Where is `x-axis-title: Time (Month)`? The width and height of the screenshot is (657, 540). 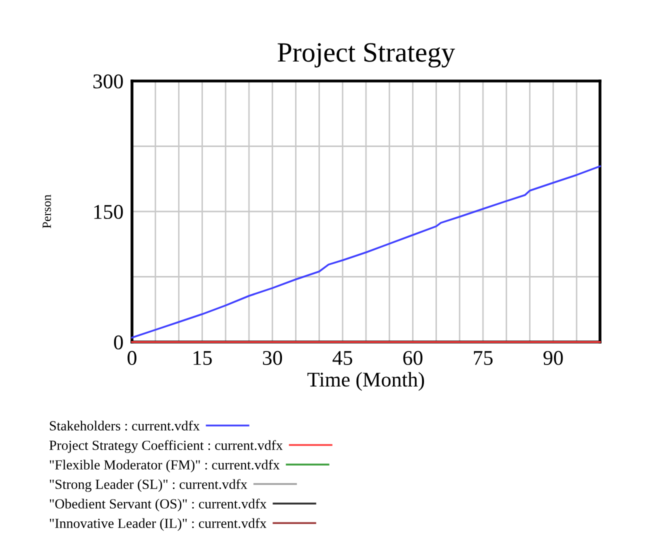
x-axis-title: Time (Month) is located at coordinates (365, 381).